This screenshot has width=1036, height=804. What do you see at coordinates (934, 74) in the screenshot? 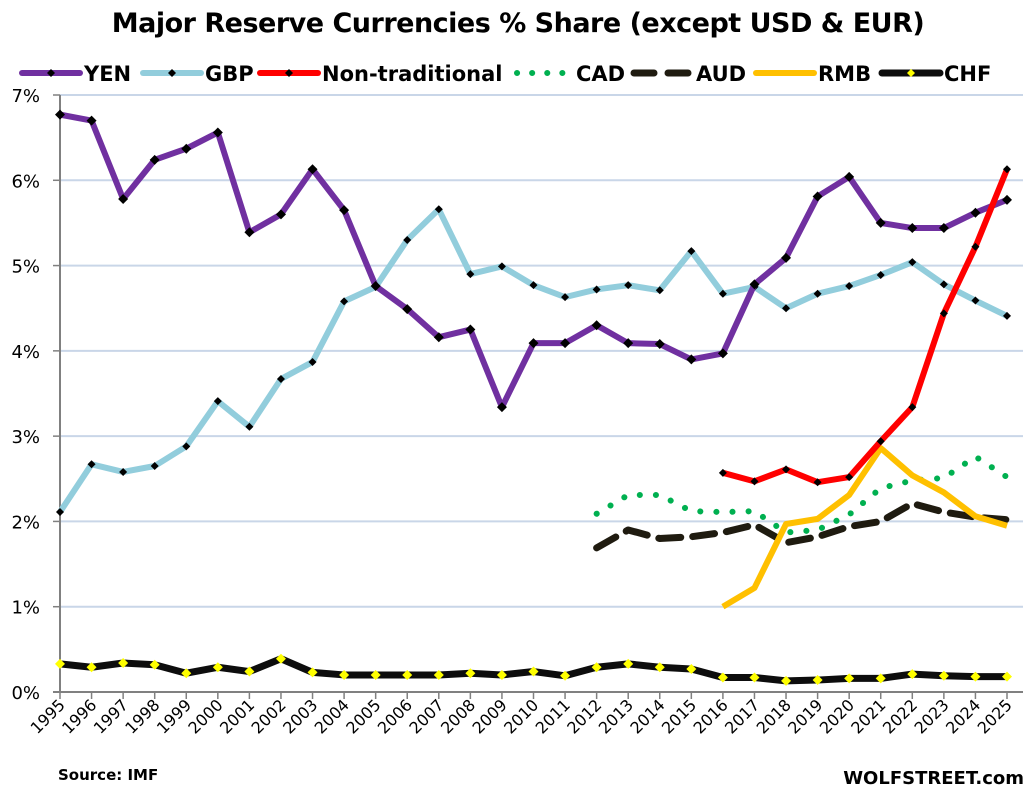
I see `legend-item-chf: CHF` at bounding box center [934, 74].